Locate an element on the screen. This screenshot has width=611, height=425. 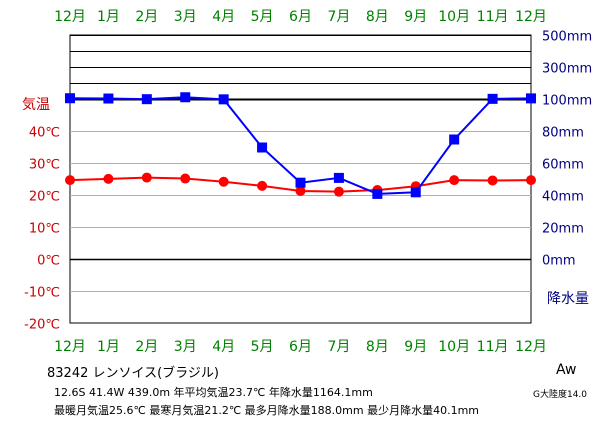
climate-class: Aw is located at coordinates (566, 370).